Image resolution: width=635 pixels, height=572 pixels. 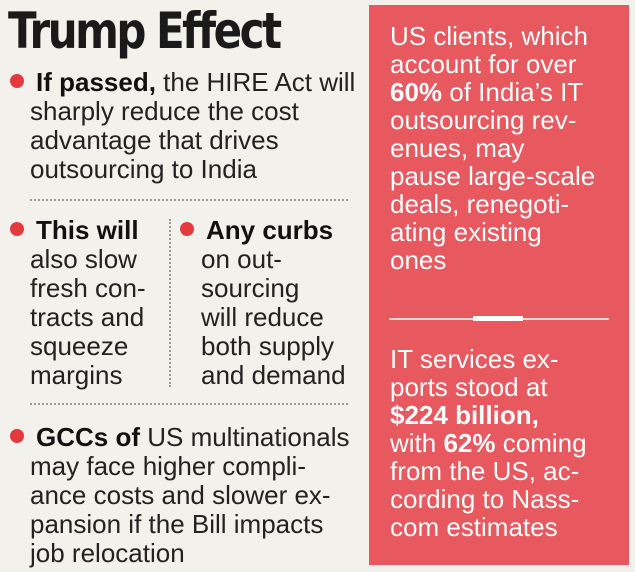 I want to click on bullet-line: US multinationals, so click(x=245, y=437).